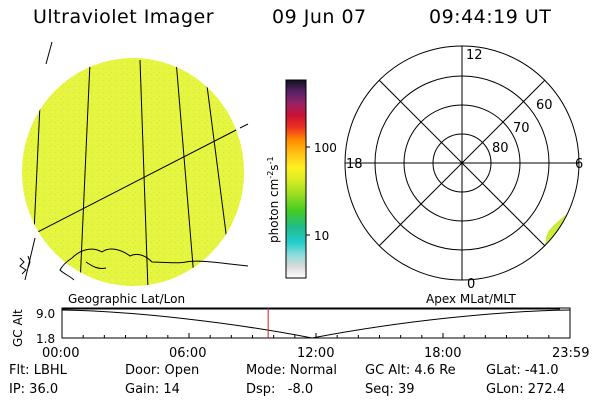 The height and width of the screenshot is (400, 600). What do you see at coordinates (315, 353) in the screenshot?
I see `timeline-x-tick-12: 12:00` at bounding box center [315, 353].